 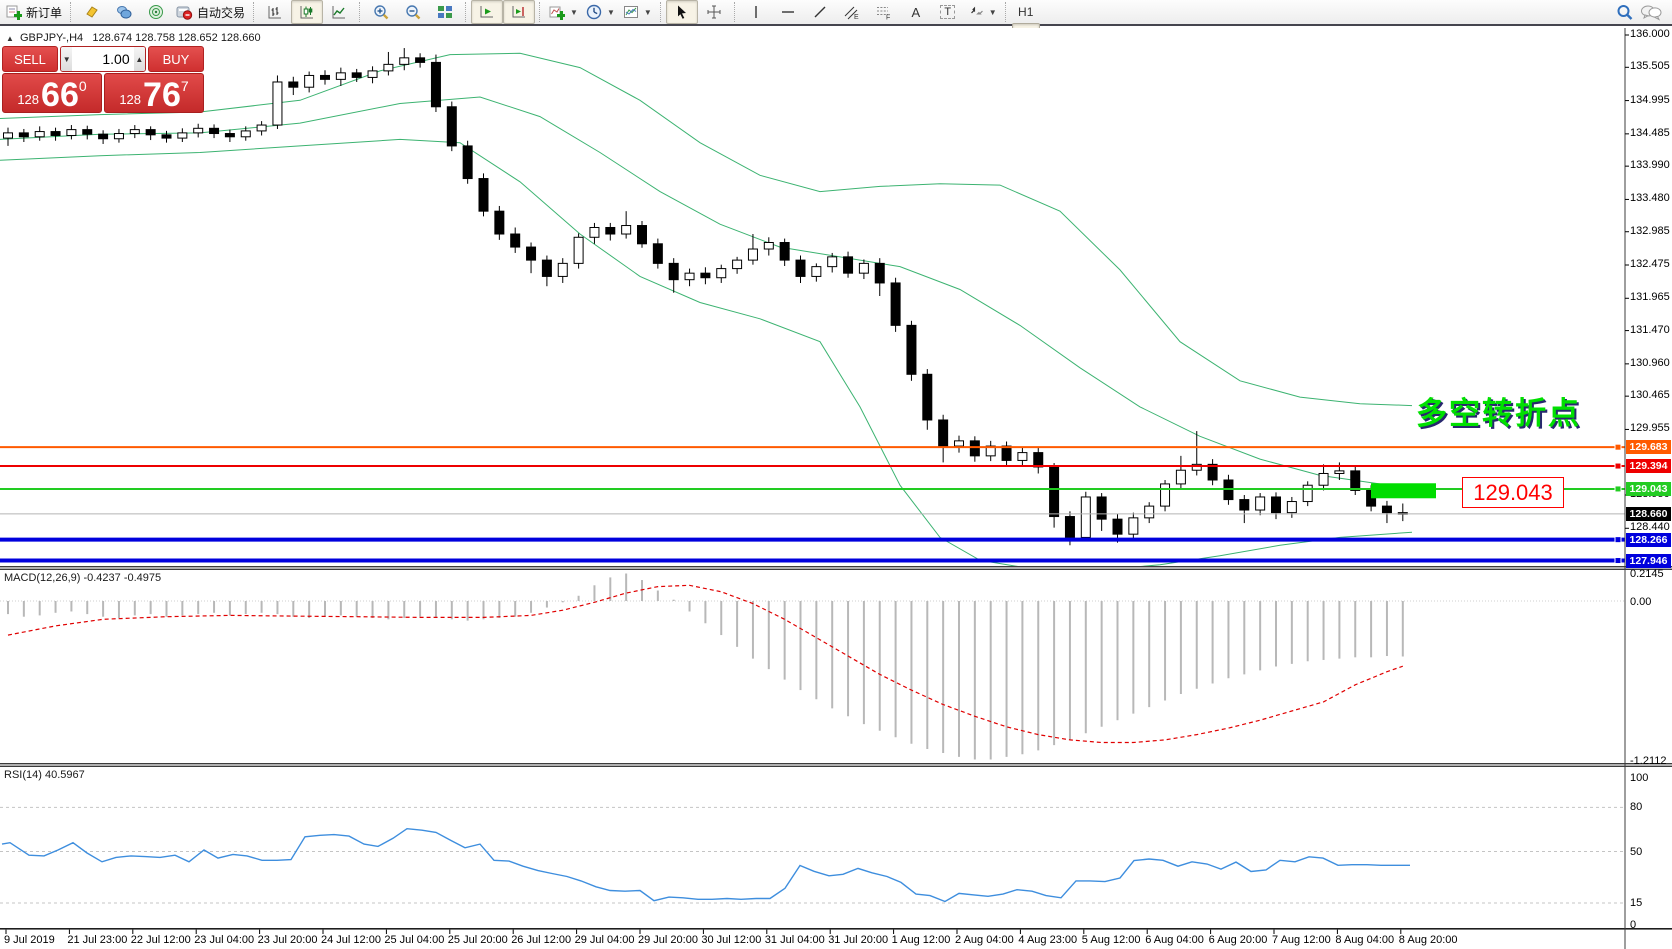 I want to click on tile-windows-button, so click(x=445, y=12).